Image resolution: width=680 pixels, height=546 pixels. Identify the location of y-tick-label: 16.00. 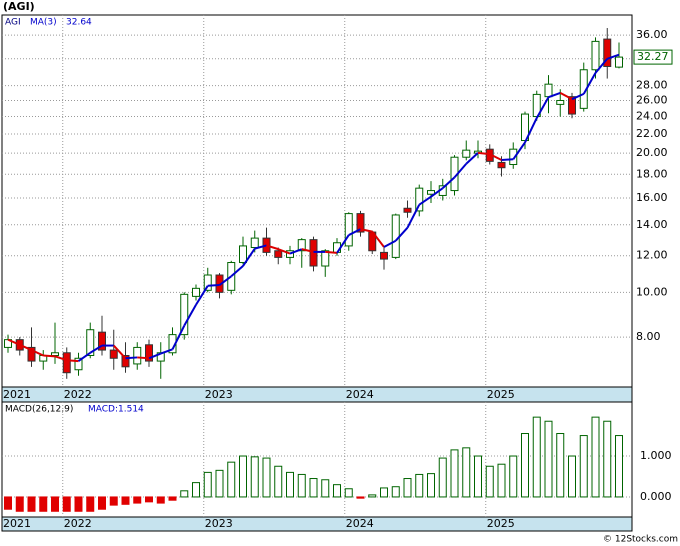
(652, 197).